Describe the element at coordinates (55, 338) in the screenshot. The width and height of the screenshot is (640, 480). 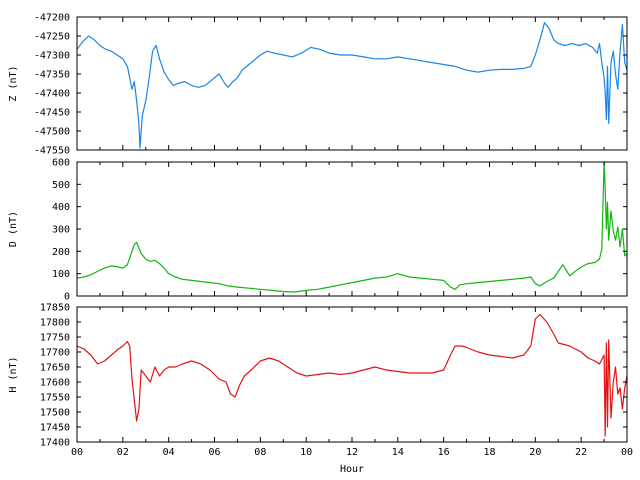
I see `y-tick-label: 17750` at that location.